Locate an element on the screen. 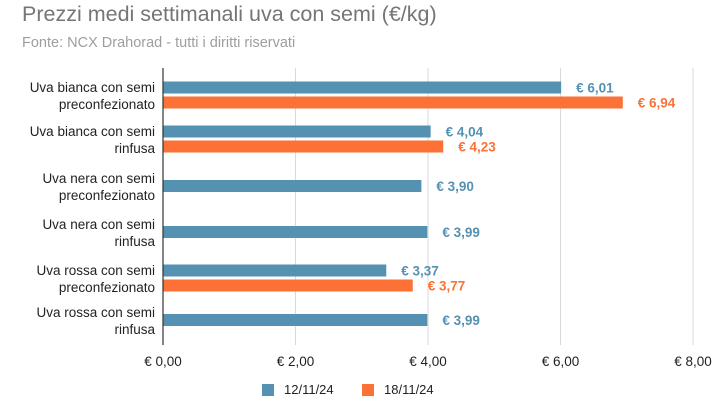 The width and height of the screenshot is (712, 401). x-tick-label: € 8,00 is located at coordinates (693, 361).